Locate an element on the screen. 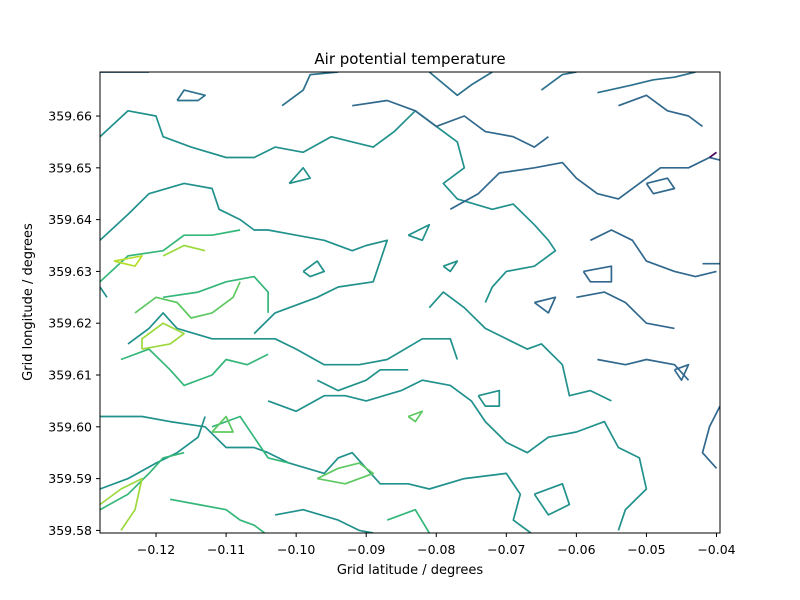 The image size is (800, 600). x-tick-label: −0.10 is located at coordinates (296, 549).